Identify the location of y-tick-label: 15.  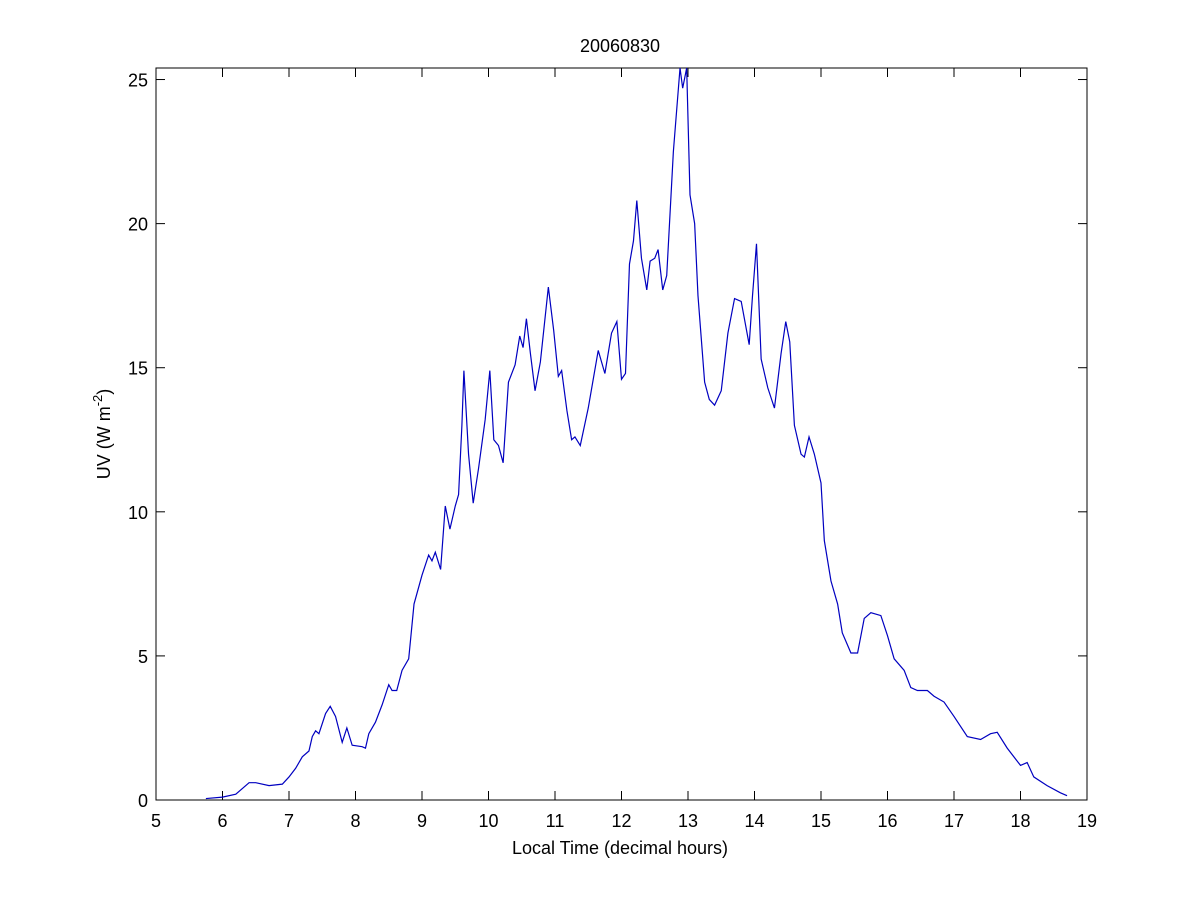
(138, 369).